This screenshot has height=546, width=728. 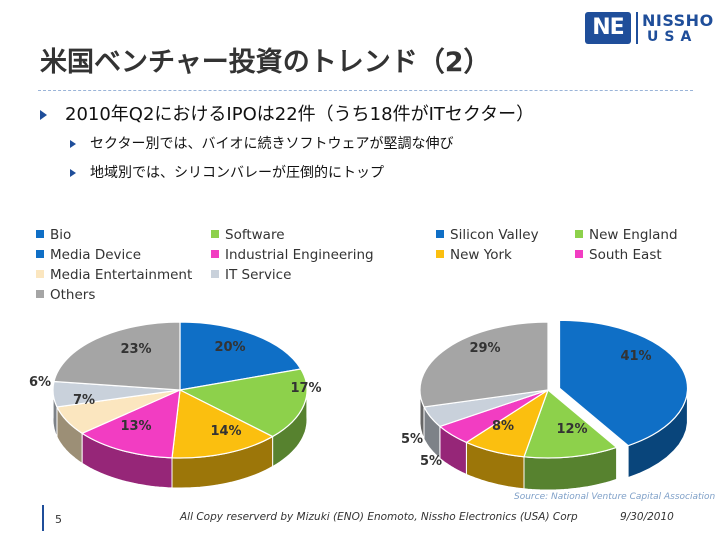 What do you see at coordinates (608, 28) in the screenshot?
I see `logo-mark: NE` at bounding box center [608, 28].